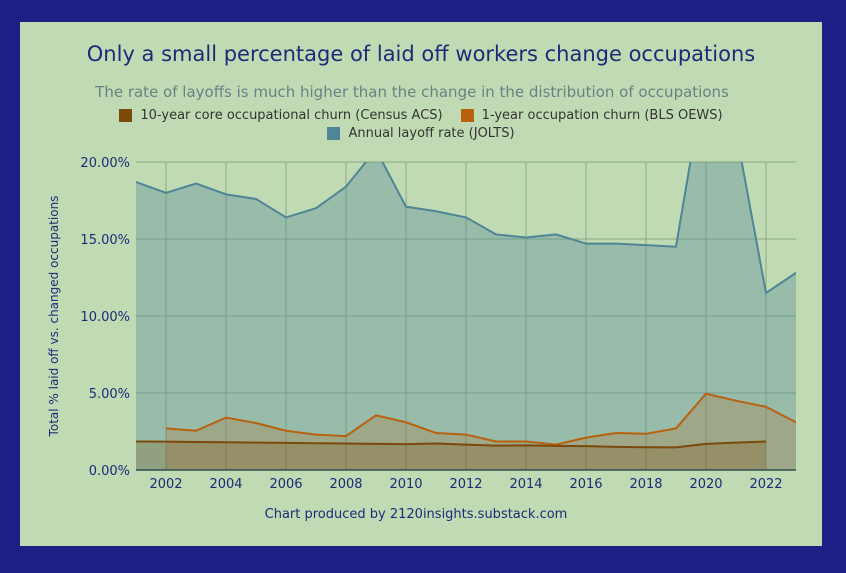 The width and height of the screenshot is (846, 573). I want to click on x-tick-label: 2020, so click(705, 484).